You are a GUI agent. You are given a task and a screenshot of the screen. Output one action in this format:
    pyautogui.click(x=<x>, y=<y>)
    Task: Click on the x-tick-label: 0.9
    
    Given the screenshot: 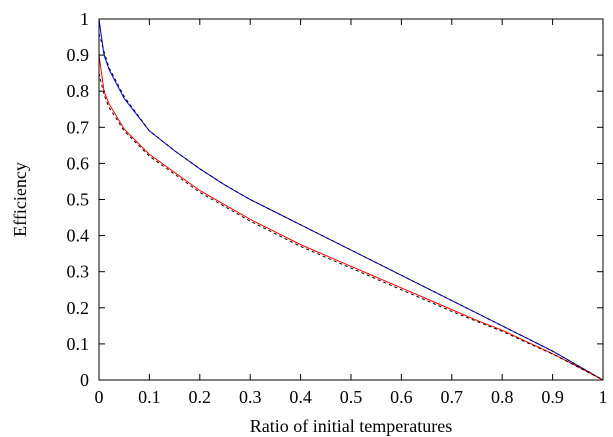 What is the action you would take?
    pyautogui.click(x=552, y=397)
    